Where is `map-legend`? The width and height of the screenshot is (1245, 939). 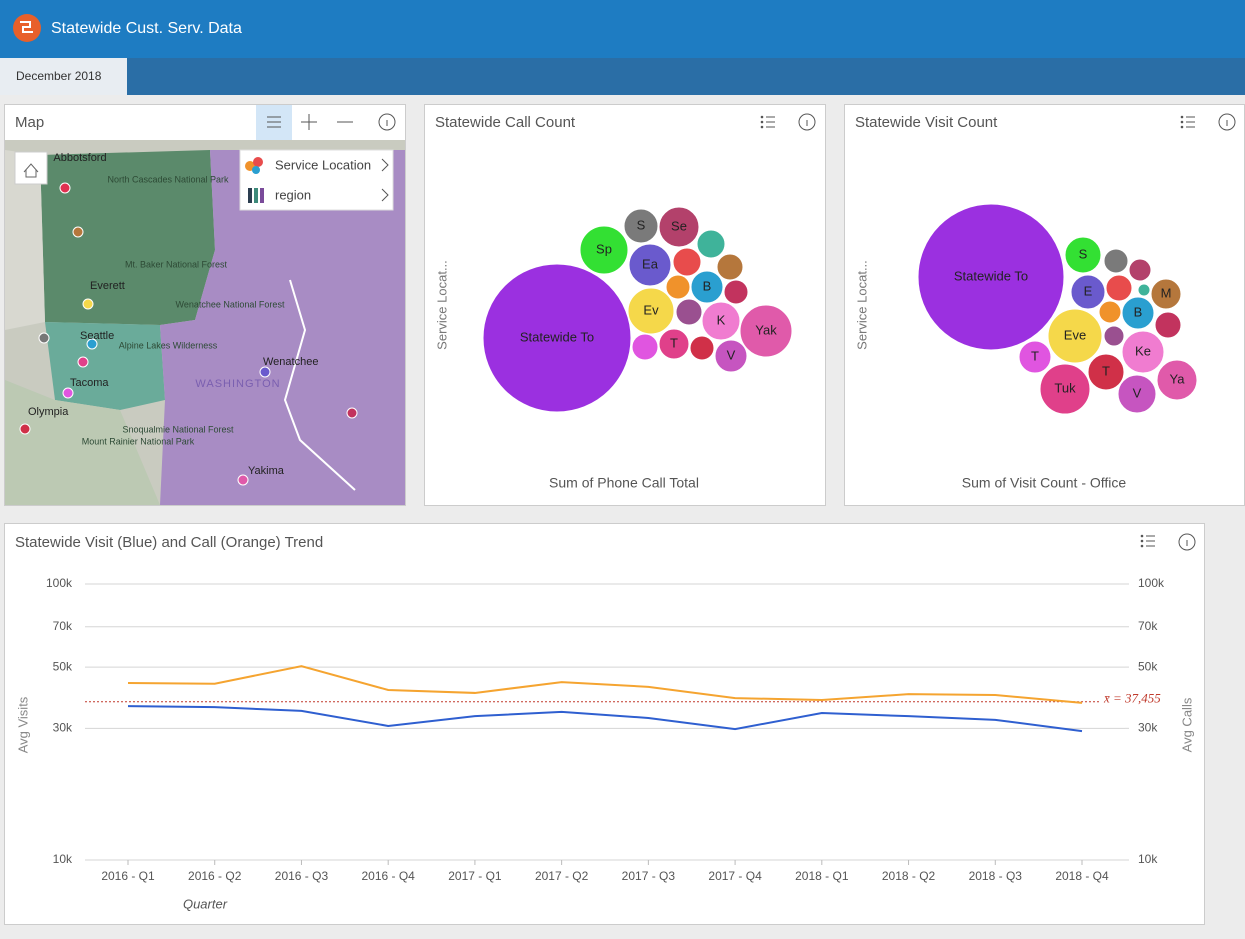
map-legend is located at coordinates (316, 180).